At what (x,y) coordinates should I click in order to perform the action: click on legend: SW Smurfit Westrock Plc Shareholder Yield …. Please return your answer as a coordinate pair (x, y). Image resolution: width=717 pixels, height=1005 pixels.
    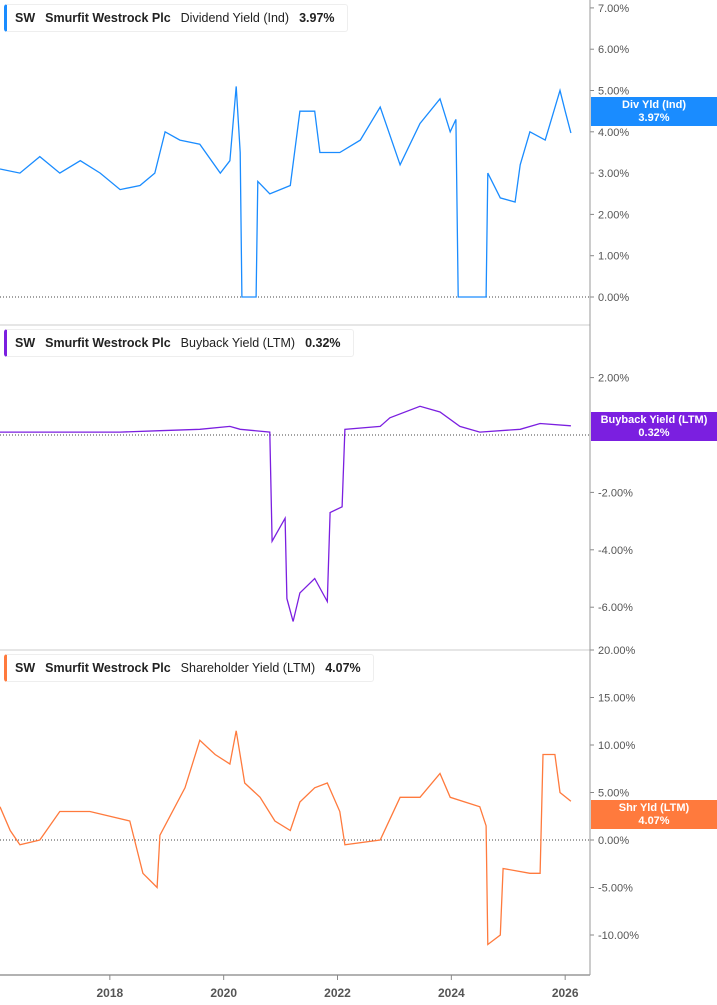
    Looking at the image, I should click on (189, 668).